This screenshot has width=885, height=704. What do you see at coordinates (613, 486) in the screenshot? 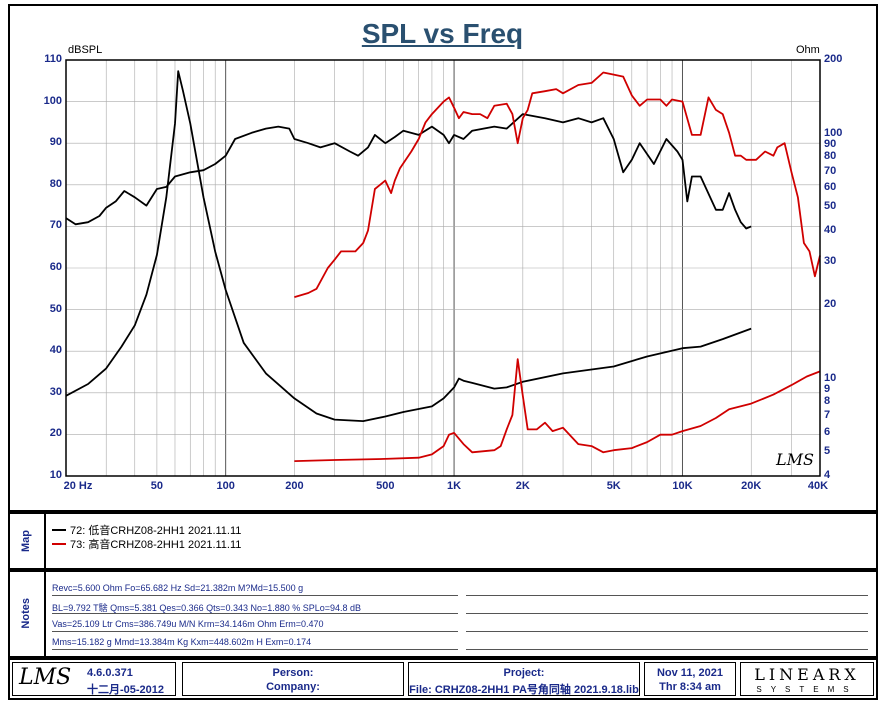
I see `x-tick-label: 5K` at bounding box center [613, 486].